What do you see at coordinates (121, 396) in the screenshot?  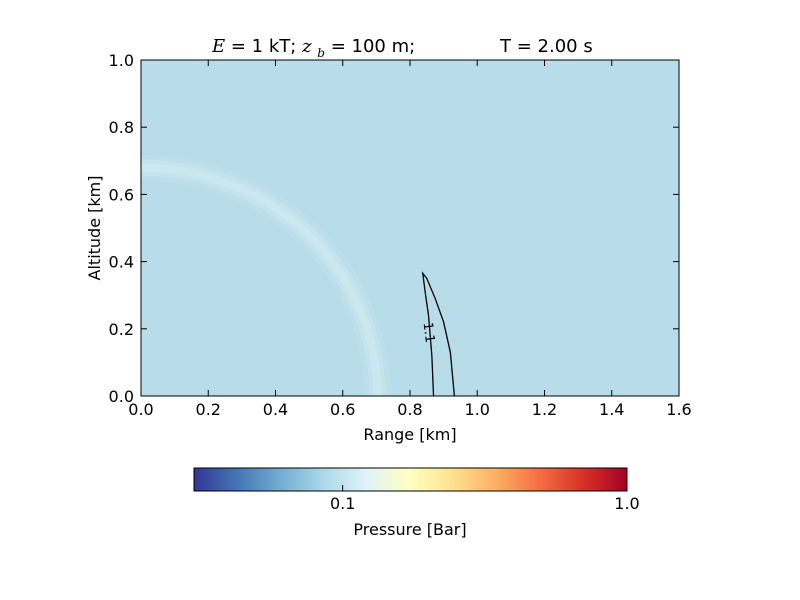 I see `y-tick-label: 0.0` at bounding box center [121, 396].